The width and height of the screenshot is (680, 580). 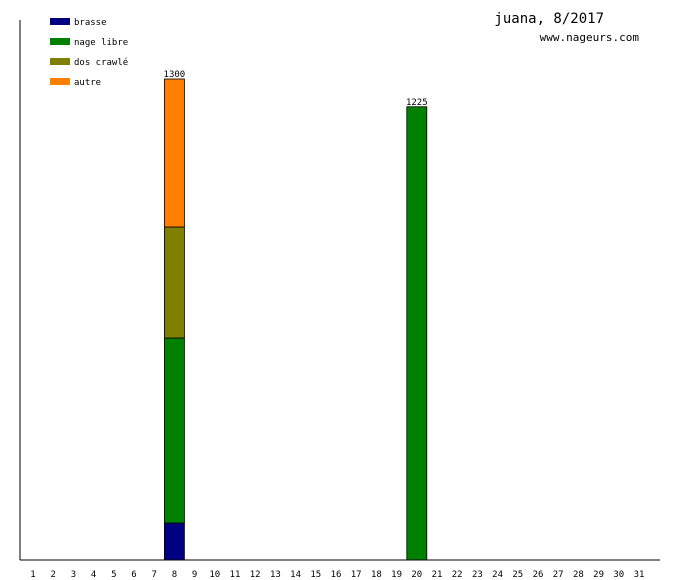 I want to click on chart-subtitle: www.nageurs.com, so click(x=590, y=37).